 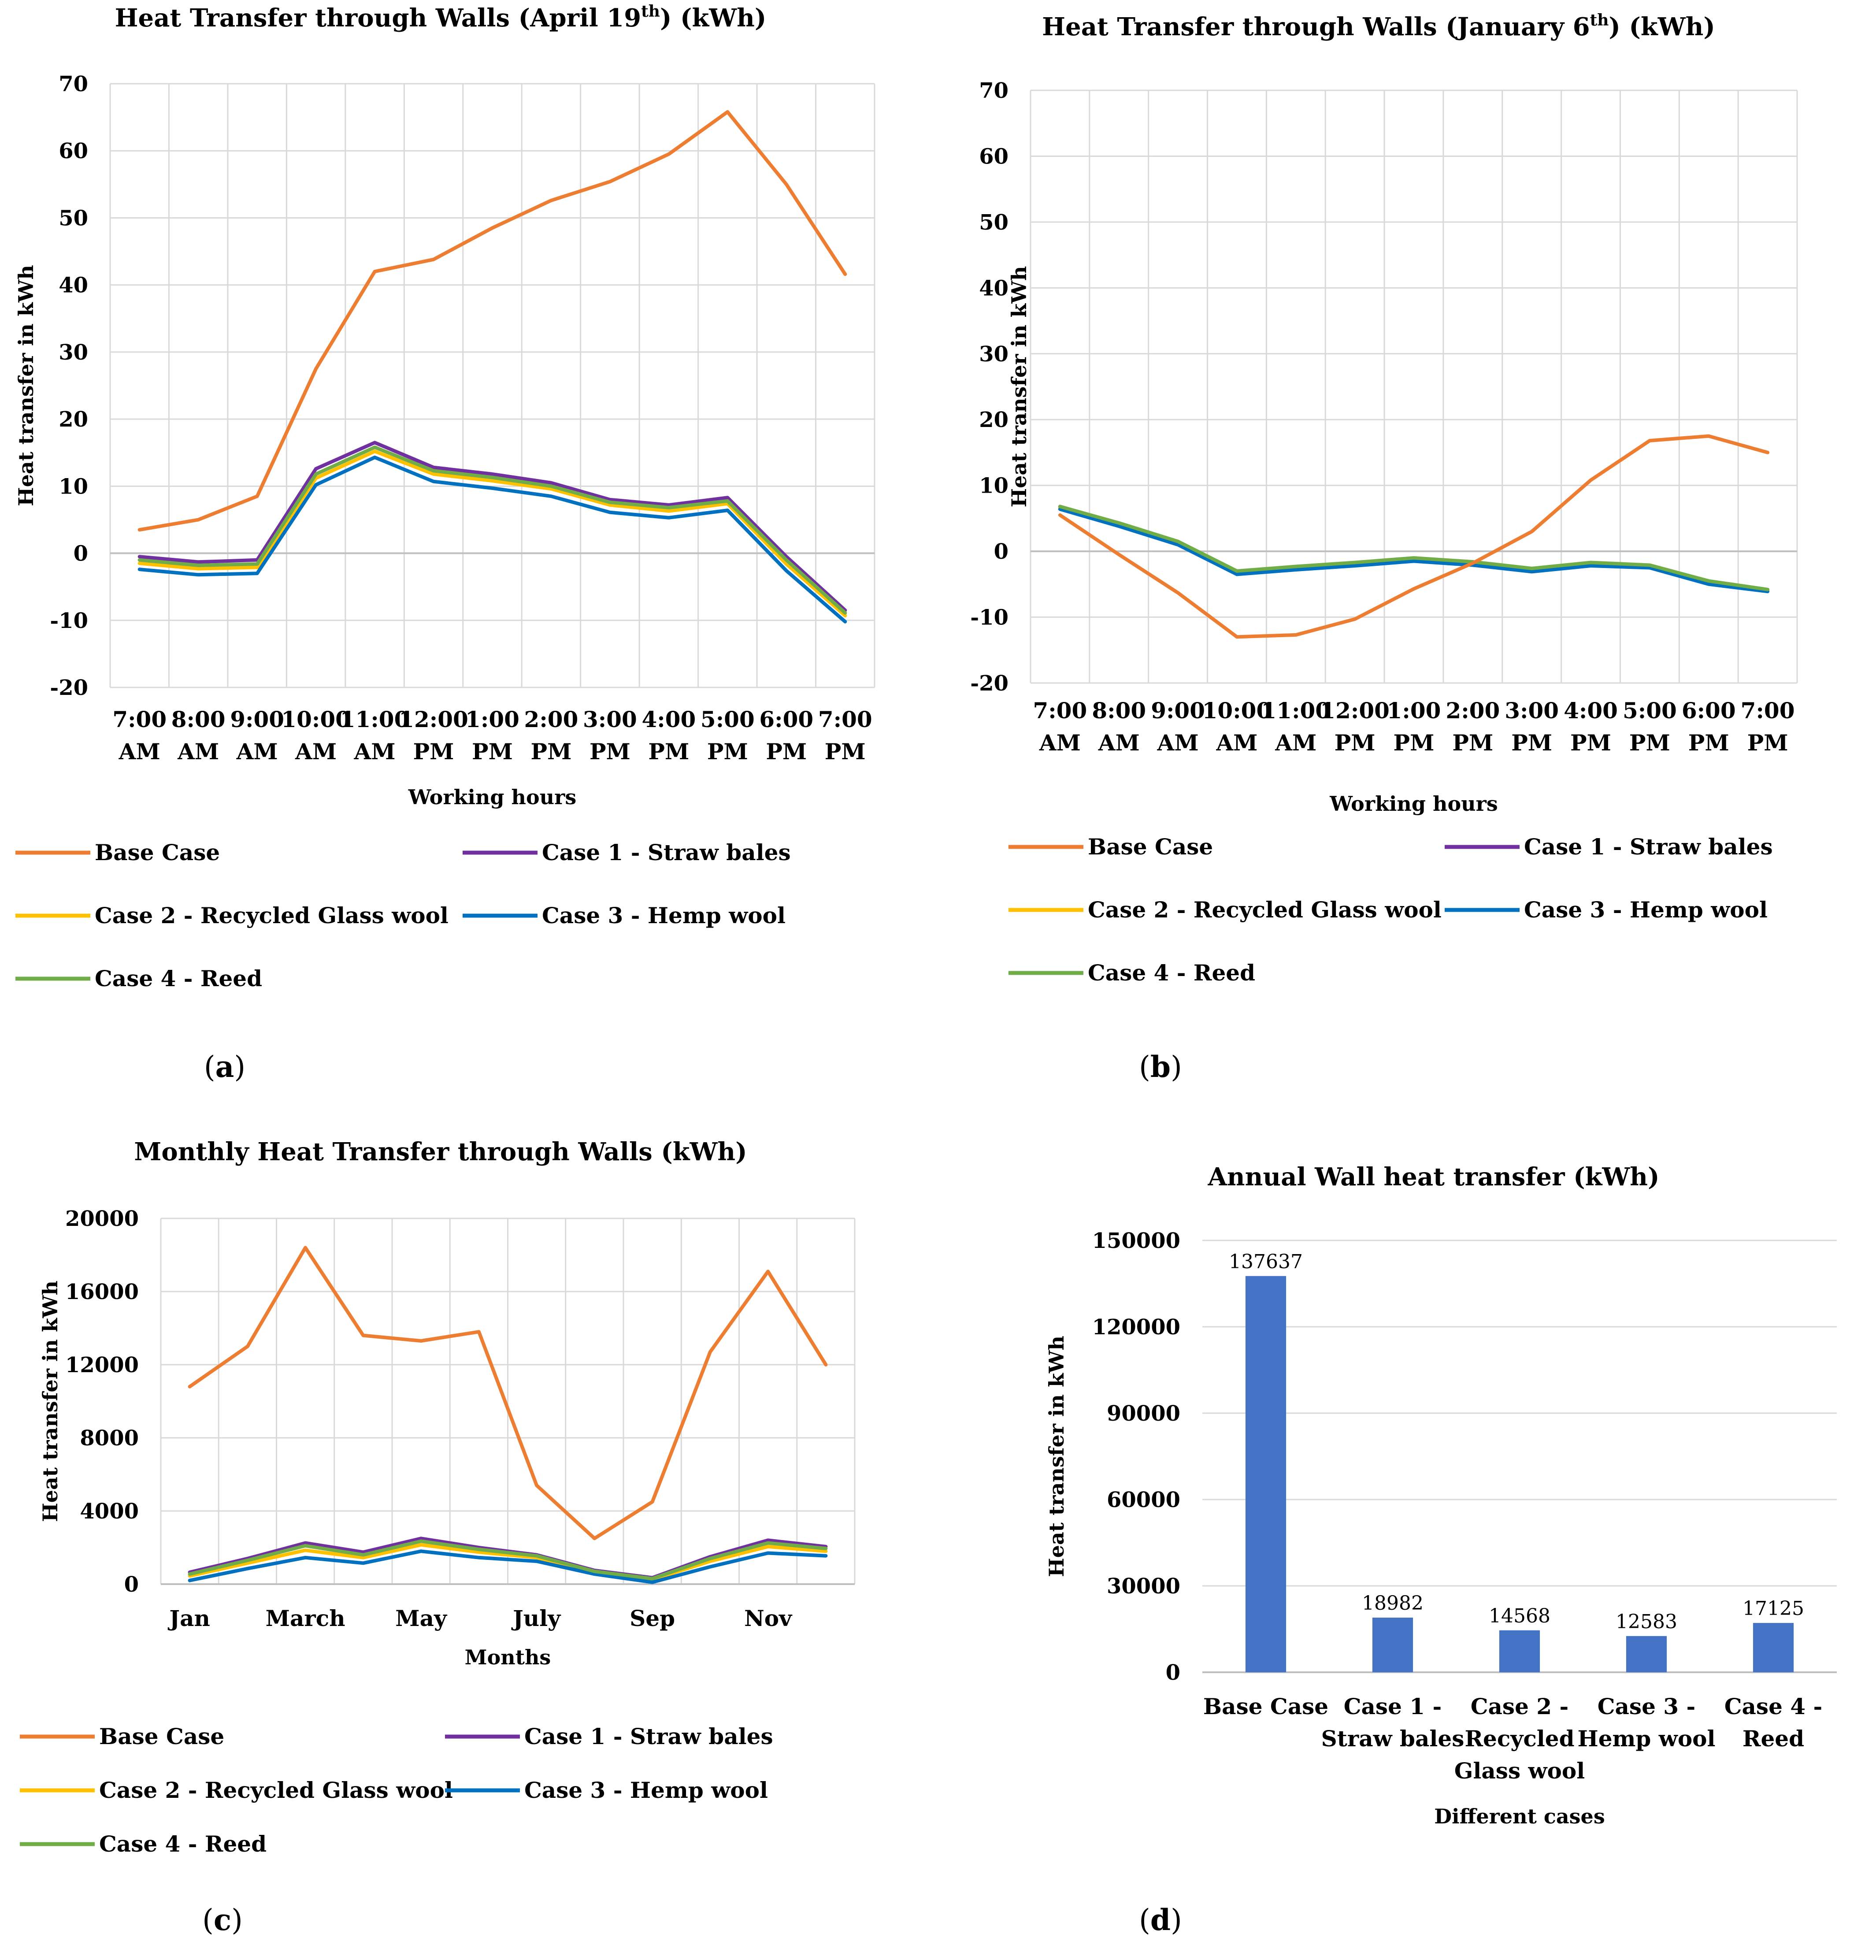 I want to click on x-tick-label: 1:00, so click(x=492, y=719).